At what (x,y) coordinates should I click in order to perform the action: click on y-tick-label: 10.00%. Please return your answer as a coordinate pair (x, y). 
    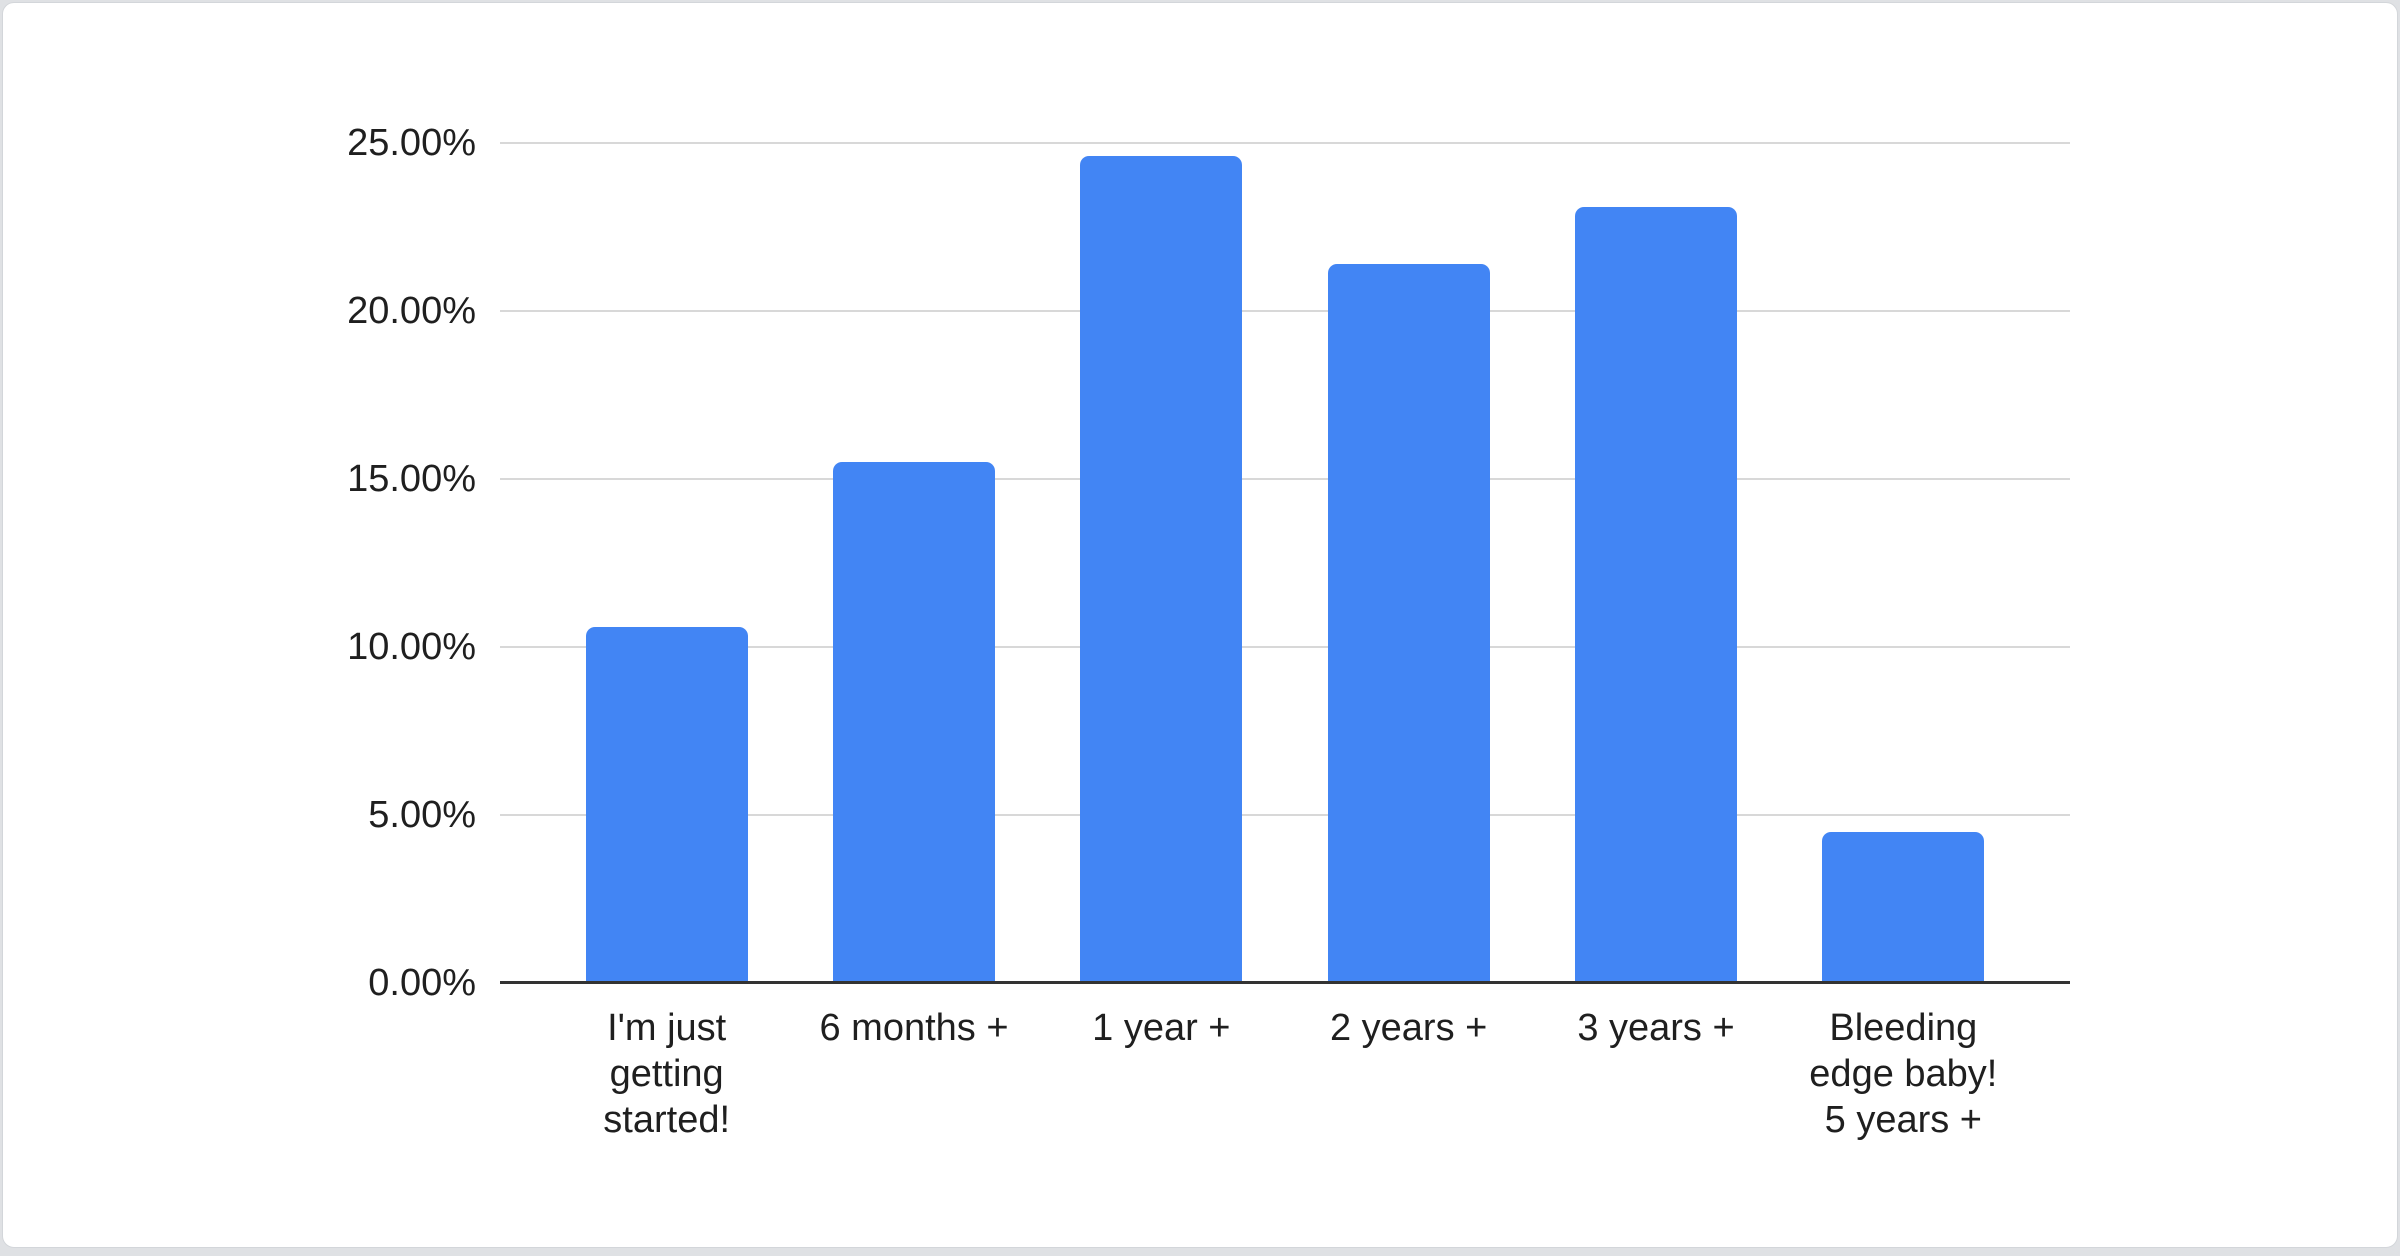
    Looking at the image, I should click on (411, 647).